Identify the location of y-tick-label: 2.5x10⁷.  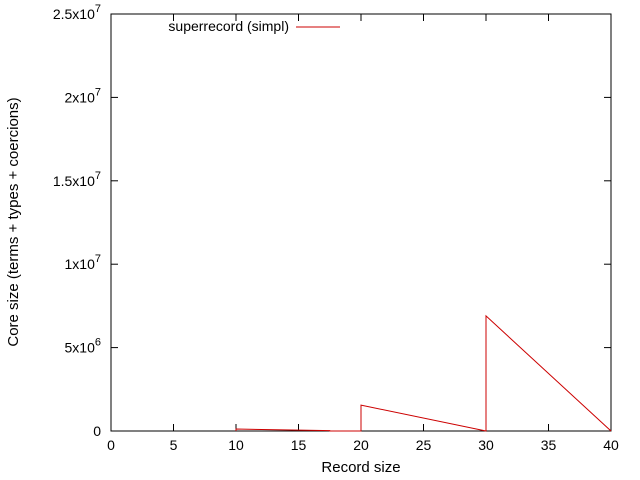
(77, 12).